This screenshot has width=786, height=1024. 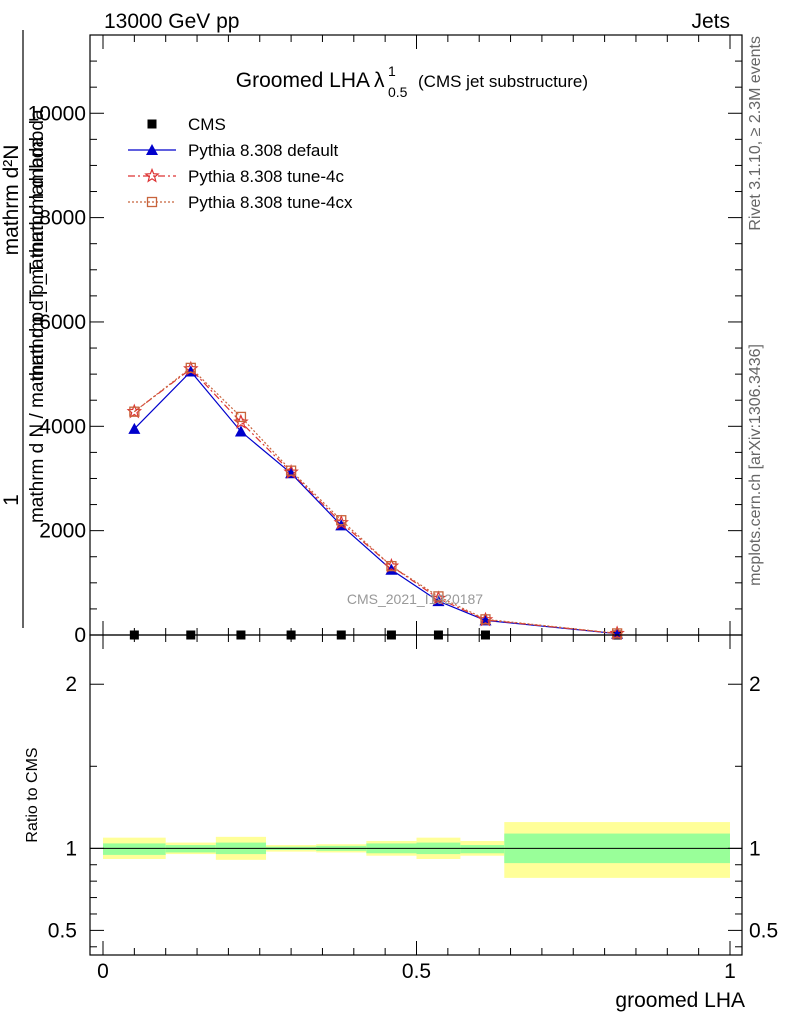 I want to click on ratio-y-tick-label-right: 1, so click(x=755, y=848).